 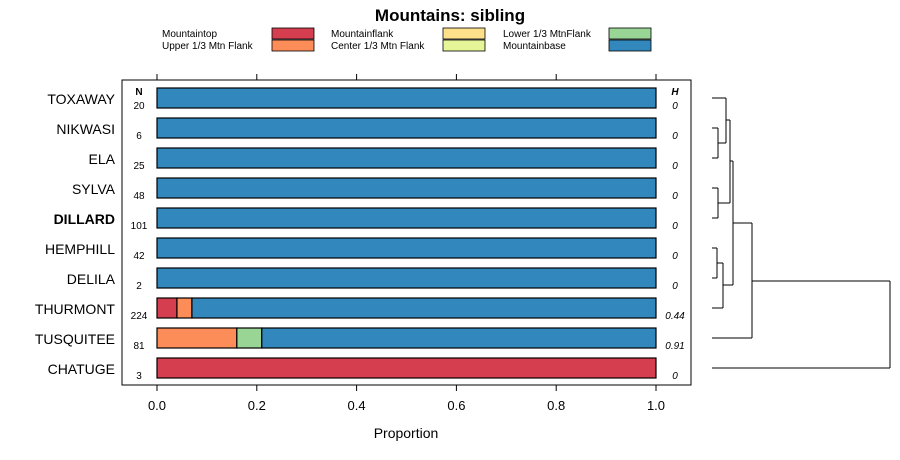 What do you see at coordinates (75, 309) in the screenshot?
I see `category-label: THURMONT` at bounding box center [75, 309].